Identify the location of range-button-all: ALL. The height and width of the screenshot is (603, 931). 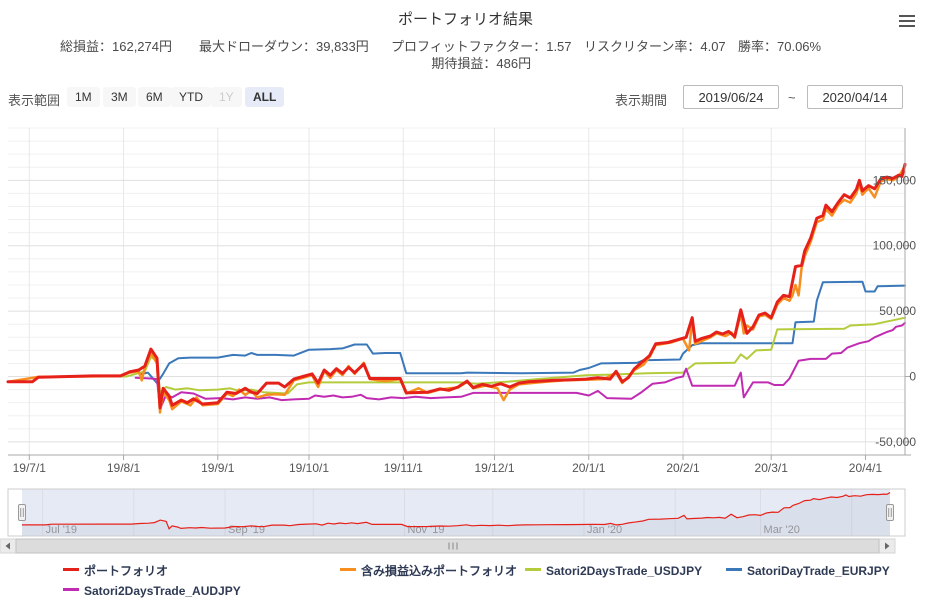
(265, 97).